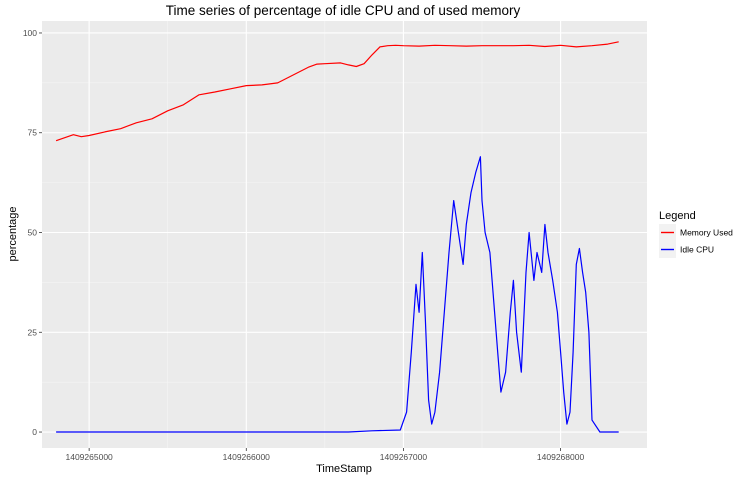 The image size is (750, 480). What do you see at coordinates (30, 33) in the screenshot?
I see `y-tick-label: 100` at bounding box center [30, 33].